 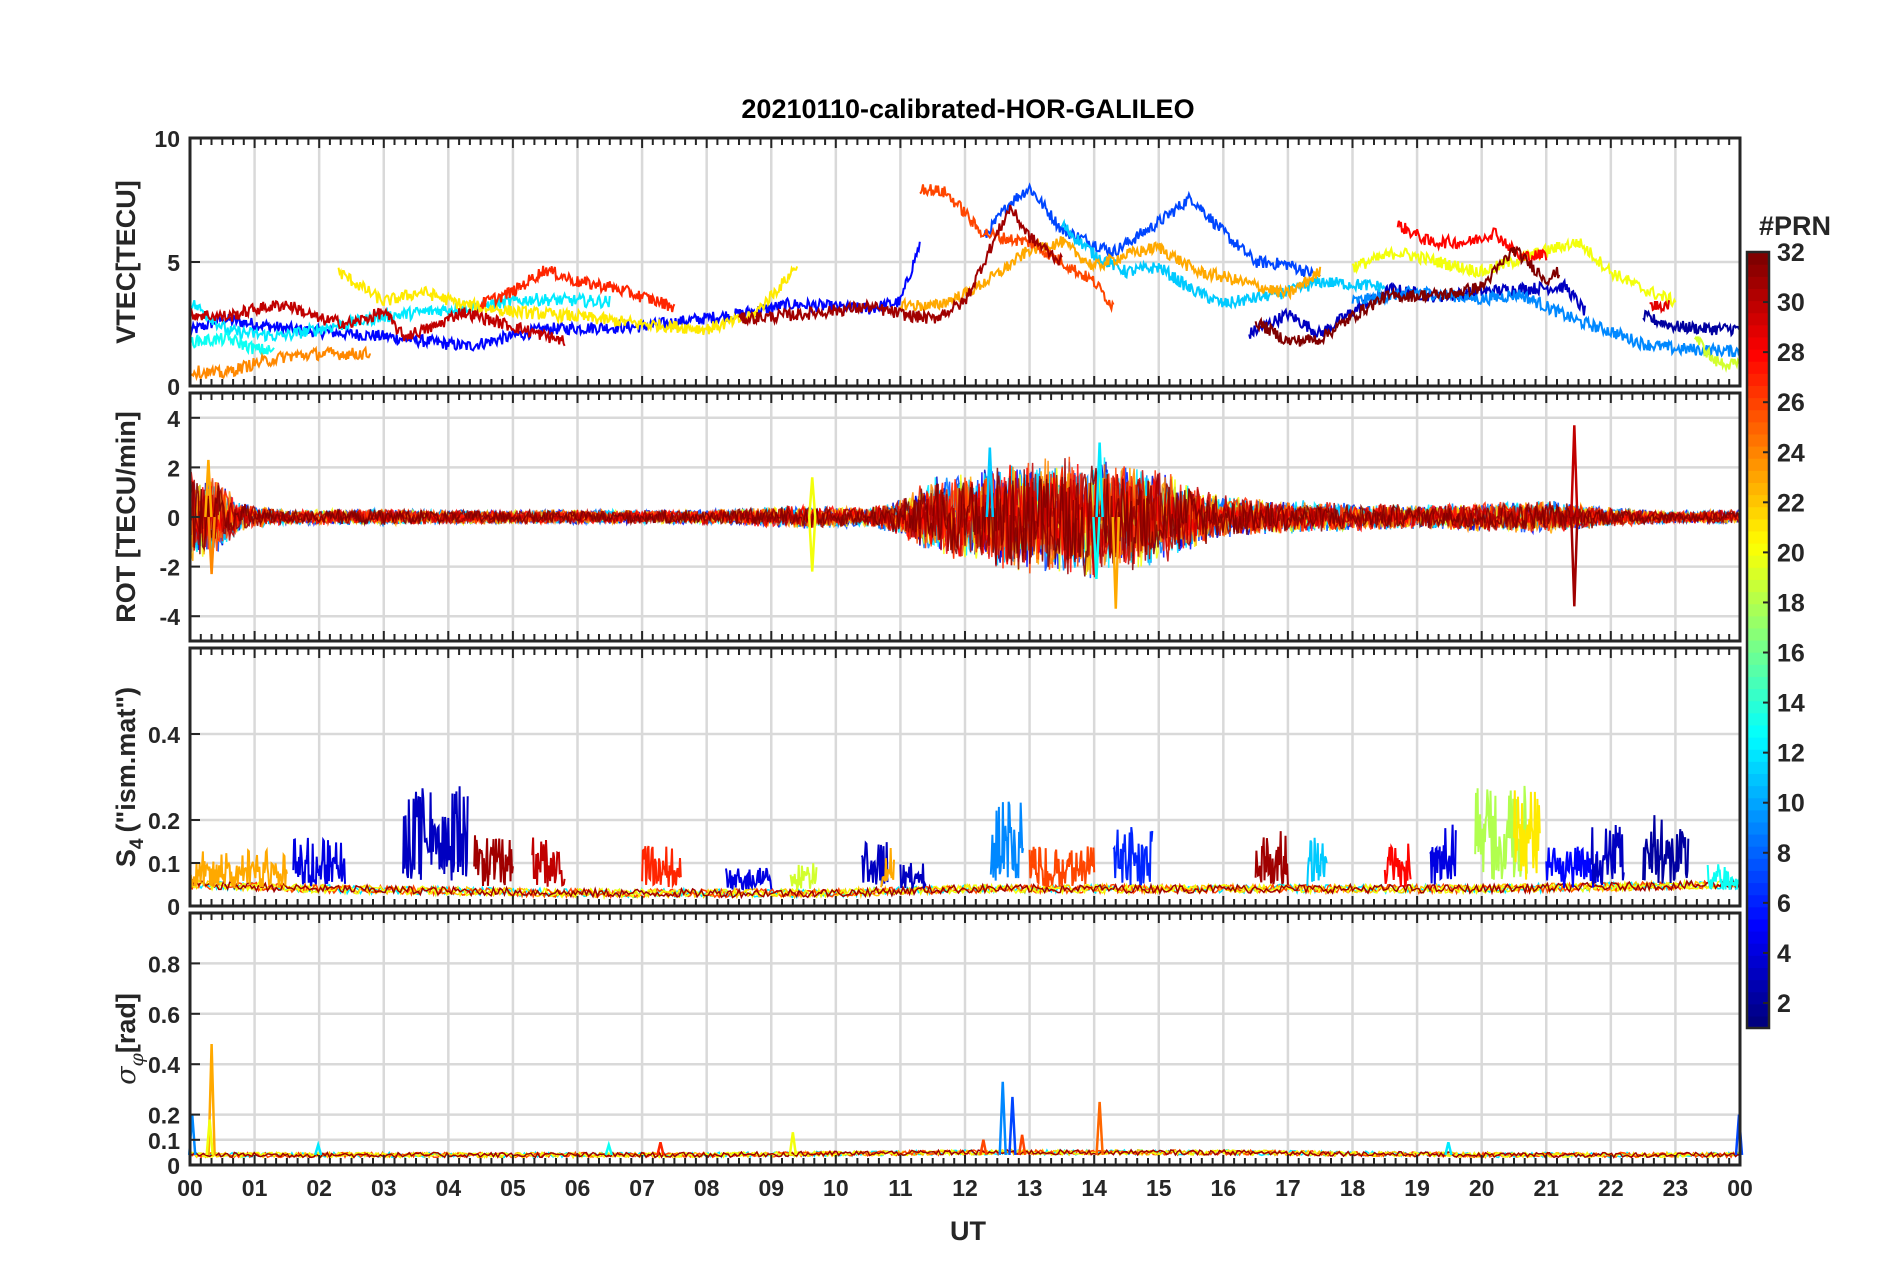 I want to click on x-tick-label: 13, so click(x=1030, y=1188).